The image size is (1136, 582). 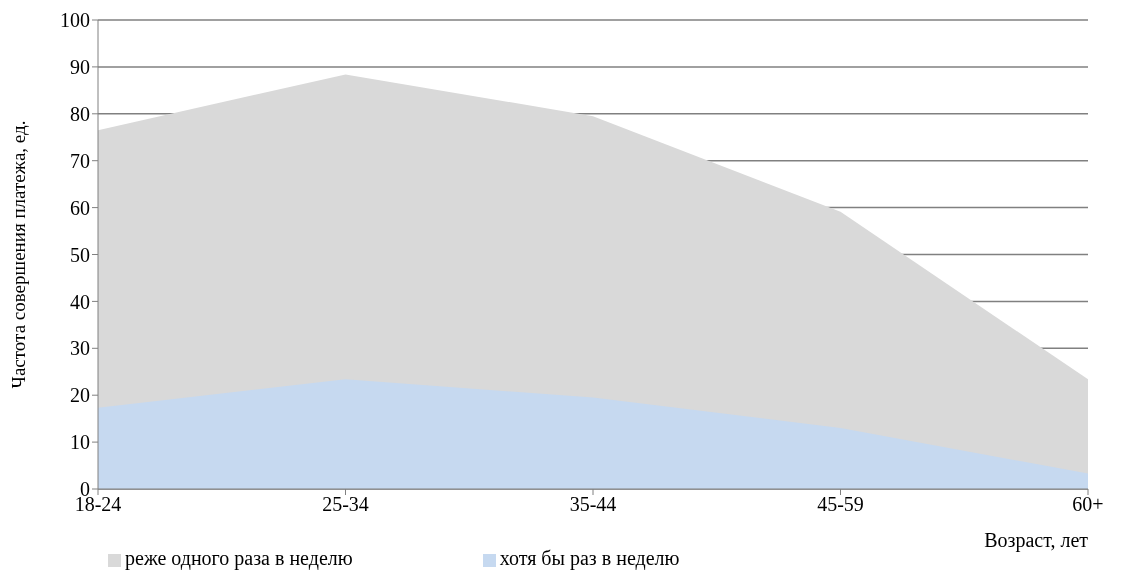 I want to click on y-tick-label: 30, so click(x=80, y=348).